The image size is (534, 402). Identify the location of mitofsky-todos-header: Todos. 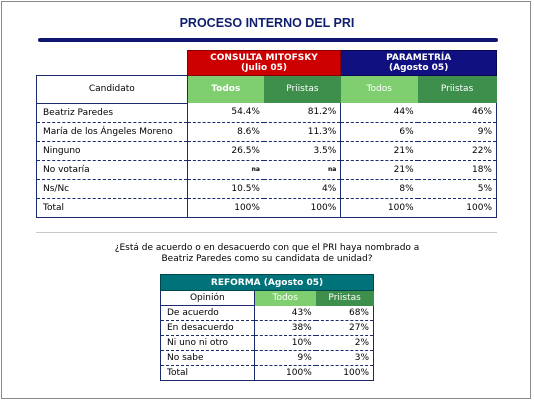
(225, 89).